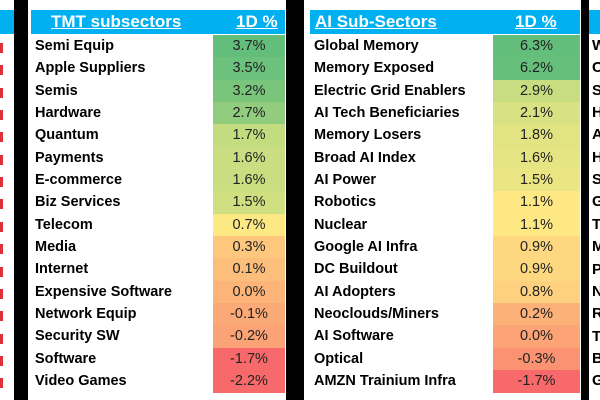  Describe the element at coordinates (67, 135) in the screenshot. I see `tmt-row-name: Quantum` at that location.